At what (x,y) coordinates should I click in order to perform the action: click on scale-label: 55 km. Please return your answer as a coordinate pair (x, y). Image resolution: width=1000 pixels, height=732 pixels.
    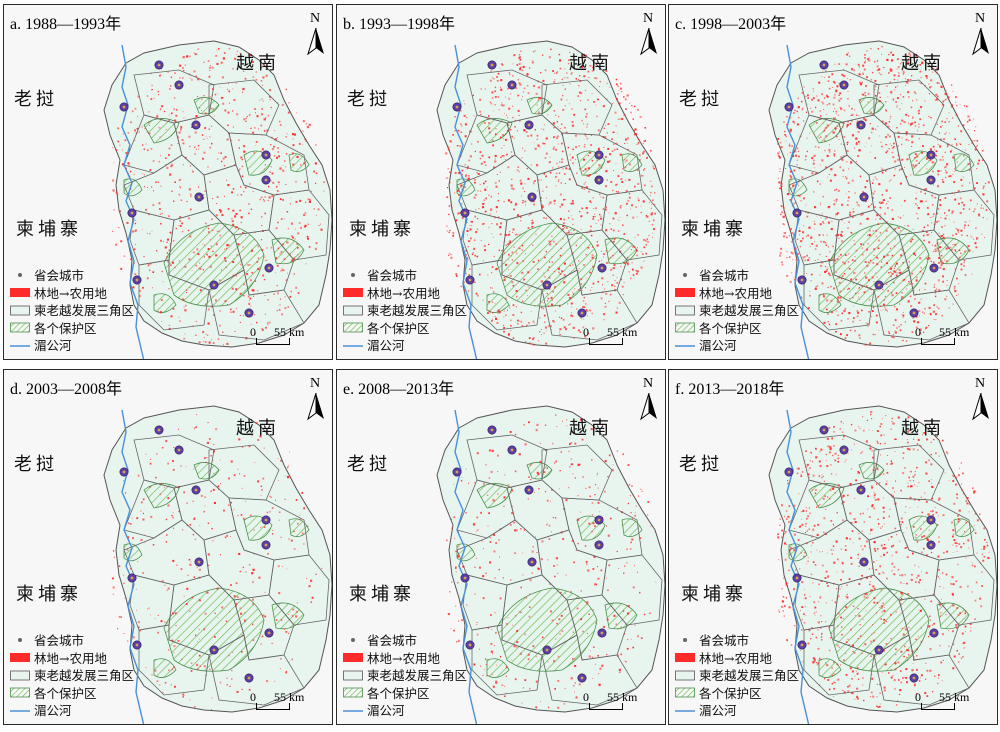
    Looking at the image, I should click on (289, 697).